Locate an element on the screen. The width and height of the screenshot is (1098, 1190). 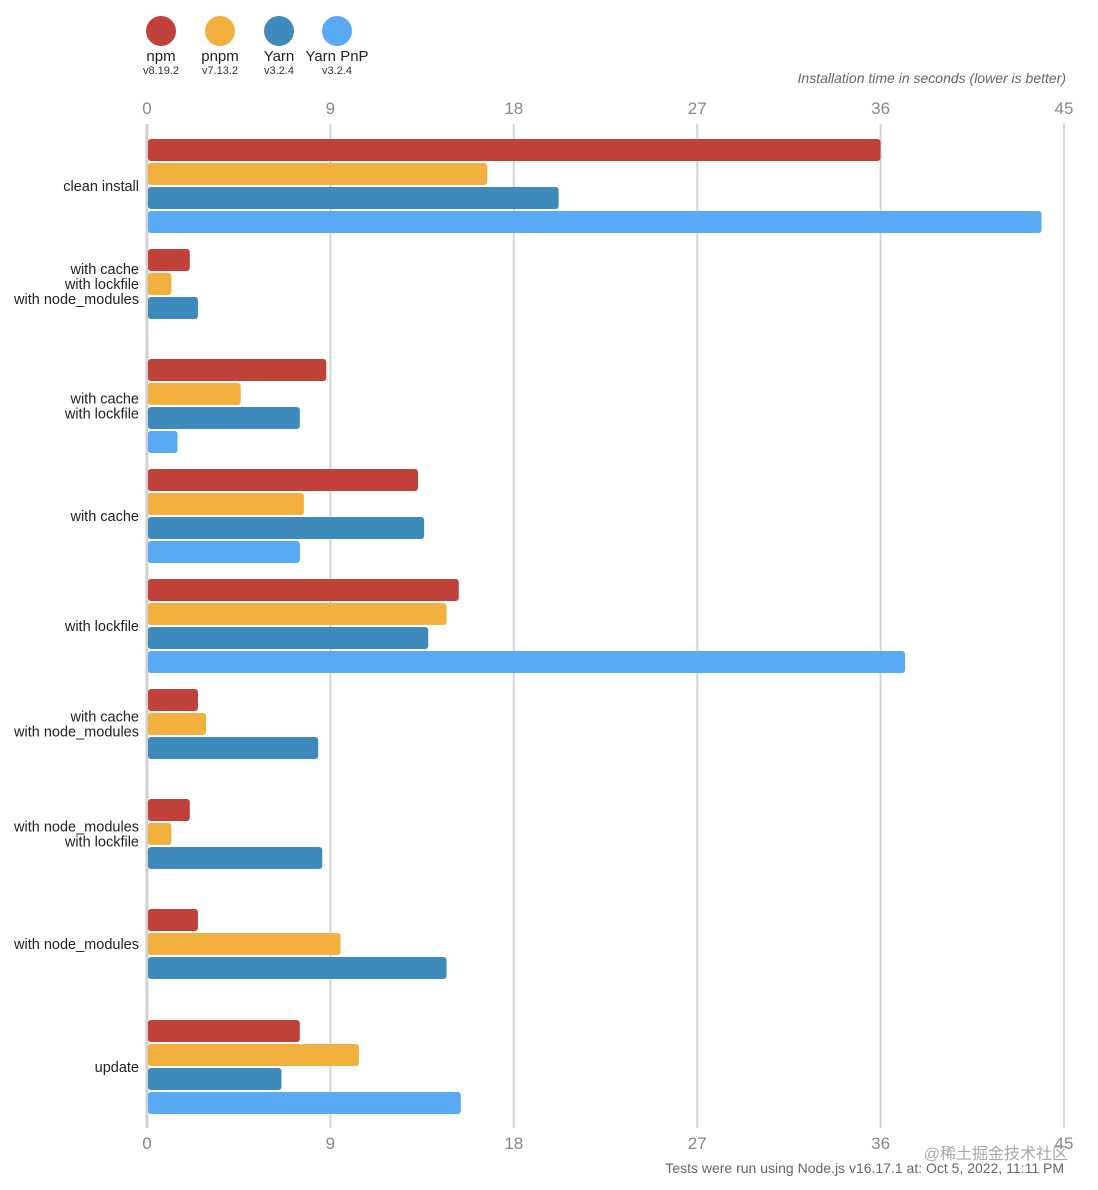
x-tick-label-bottom: 36 is located at coordinates (880, 1143).